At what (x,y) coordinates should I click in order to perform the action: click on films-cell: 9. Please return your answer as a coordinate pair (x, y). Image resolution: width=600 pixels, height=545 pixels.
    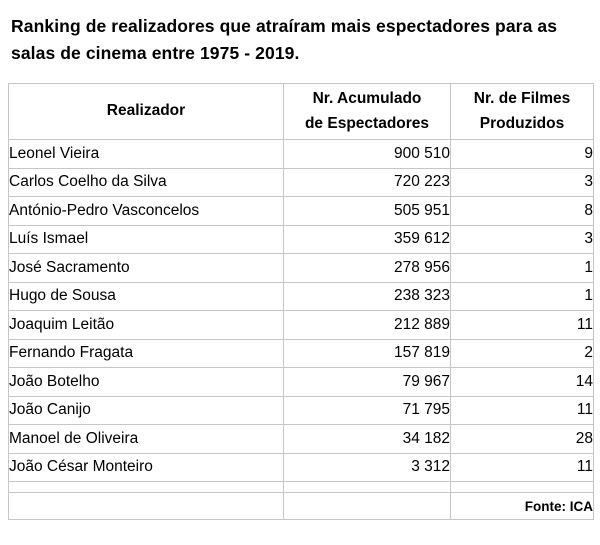
    Looking at the image, I should click on (522, 154).